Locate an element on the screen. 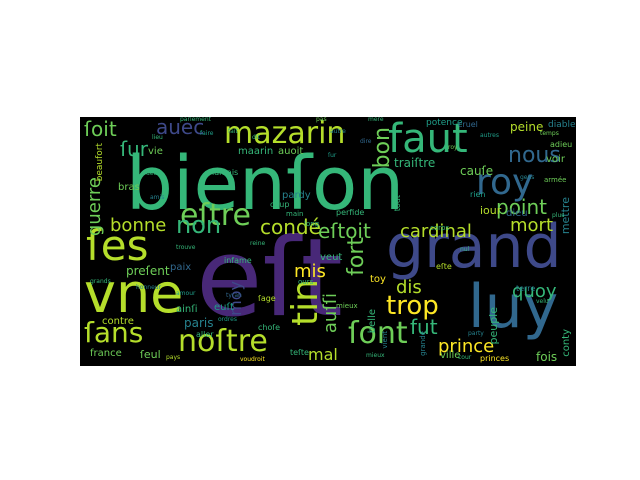 Image resolution: width=640 pixels, height=480 pixels. word-mieux: mieux is located at coordinates (347, 306).